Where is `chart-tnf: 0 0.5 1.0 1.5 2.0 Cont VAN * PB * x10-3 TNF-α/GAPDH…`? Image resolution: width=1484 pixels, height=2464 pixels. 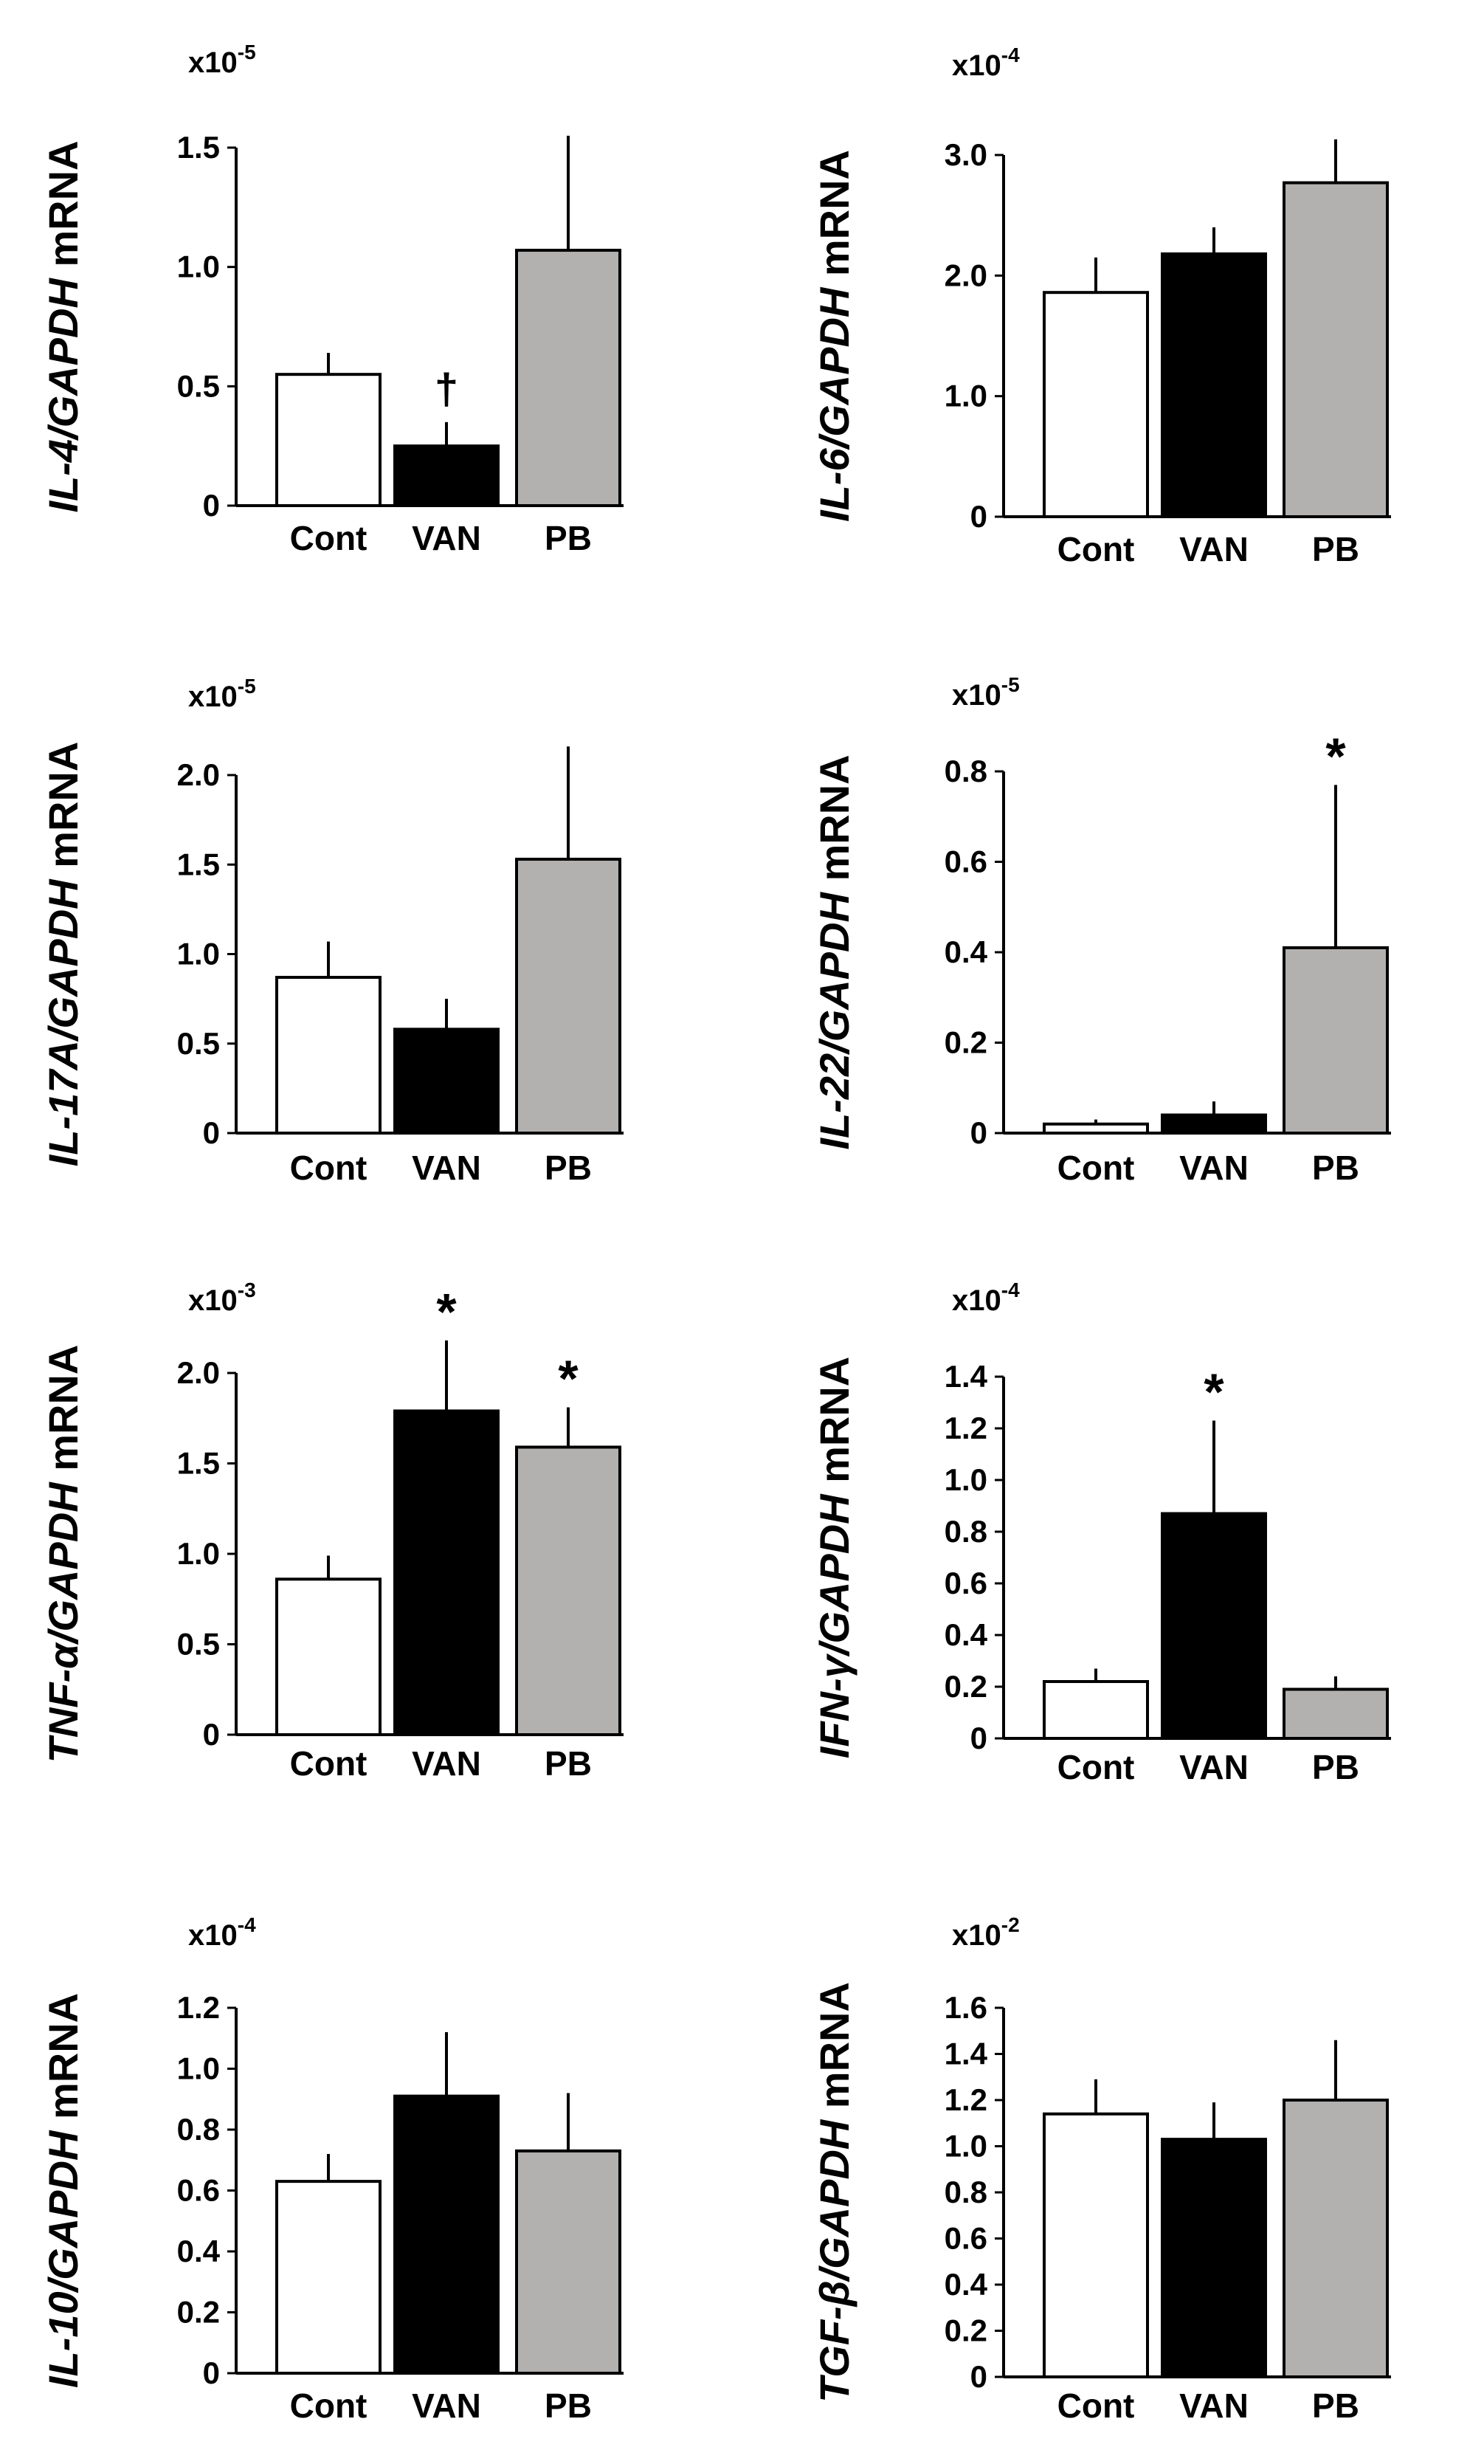 chart-tnf: 0 0.5 1.0 1.5 2.0 Cont VAN * PB * x10-3 TNF-α/GAPDH… is located at coordinates (332, 1531).